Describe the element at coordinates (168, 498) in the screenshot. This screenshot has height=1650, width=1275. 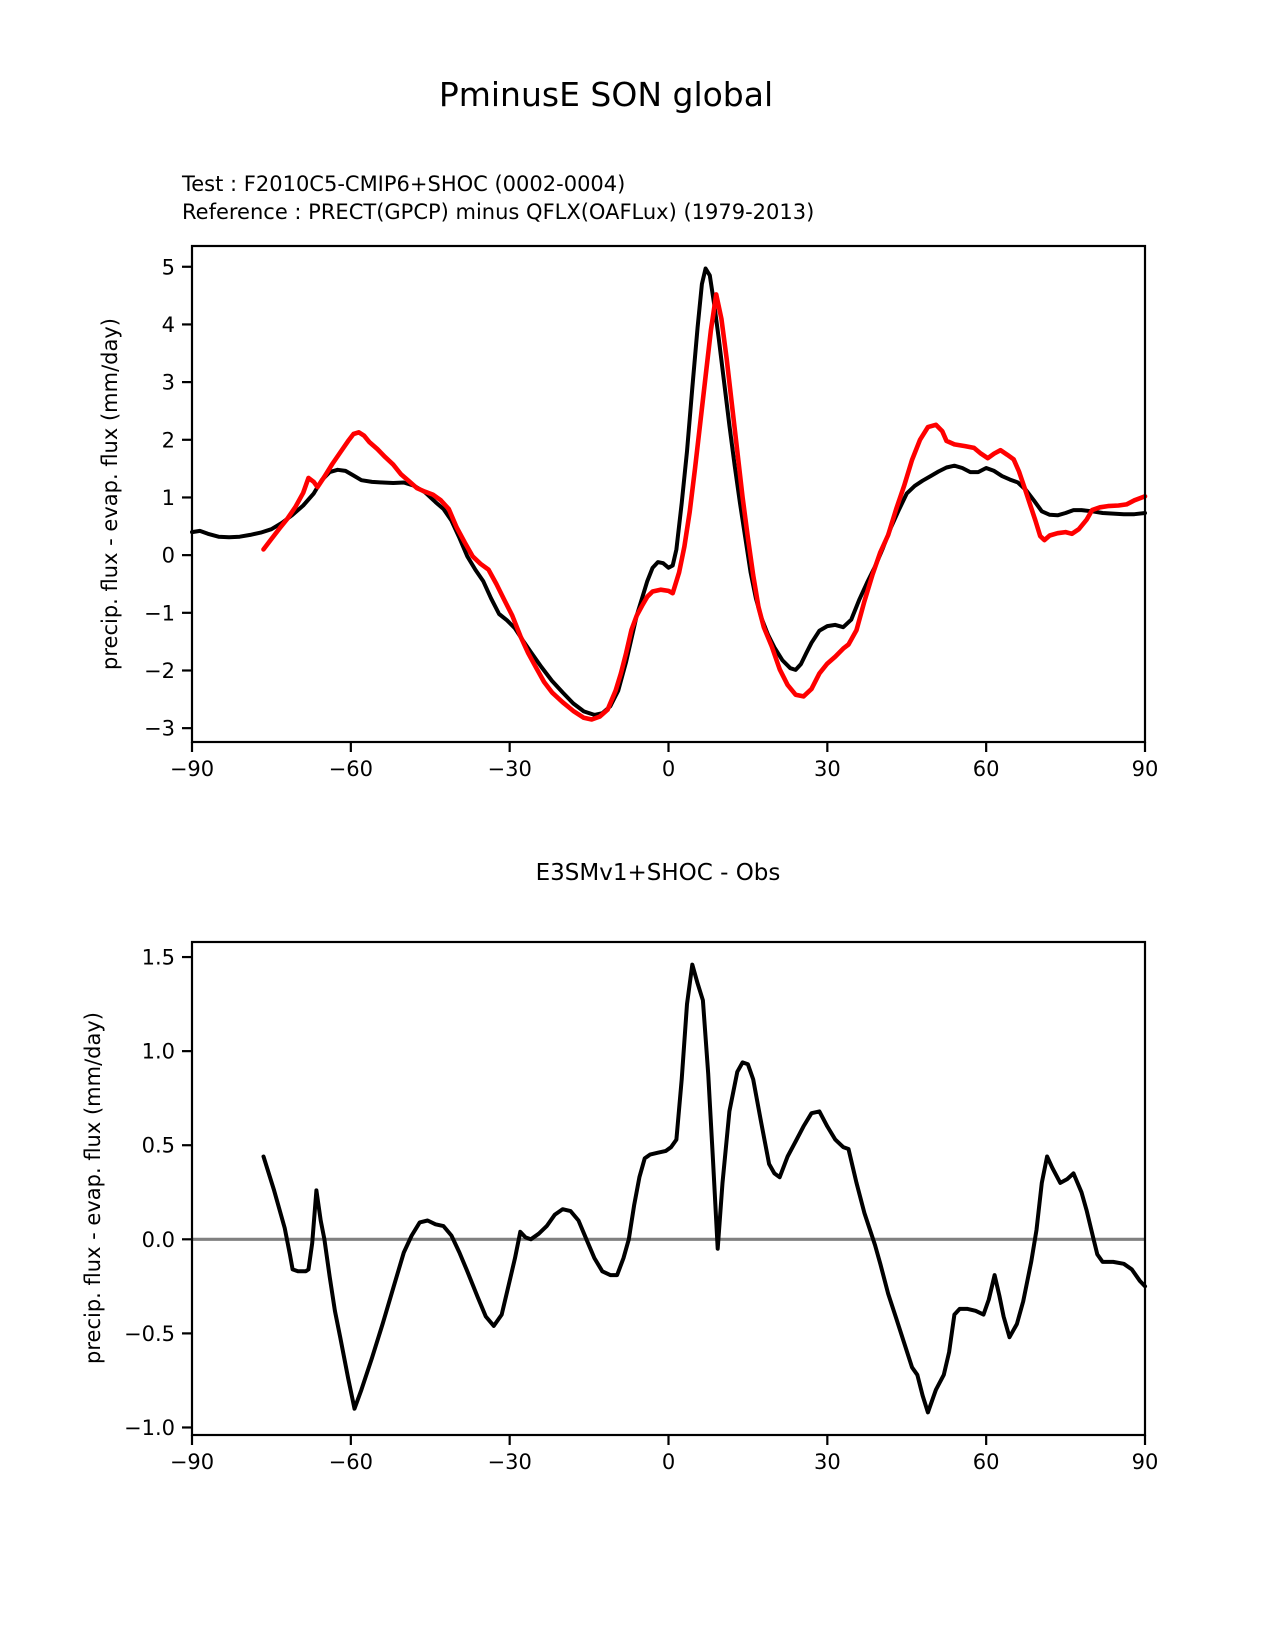
I see `y-tick-label: 1` at that location.